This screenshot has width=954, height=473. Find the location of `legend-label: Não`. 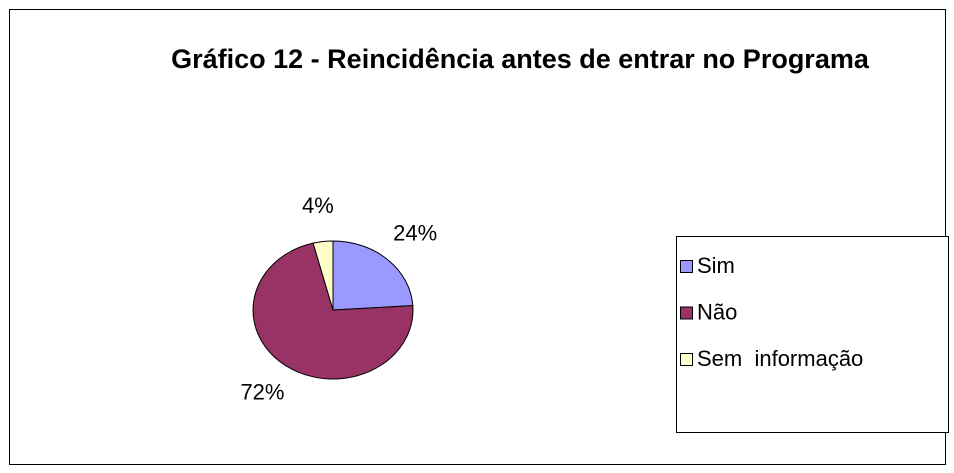

legend-label: Não is located at coordinates (717, 311).